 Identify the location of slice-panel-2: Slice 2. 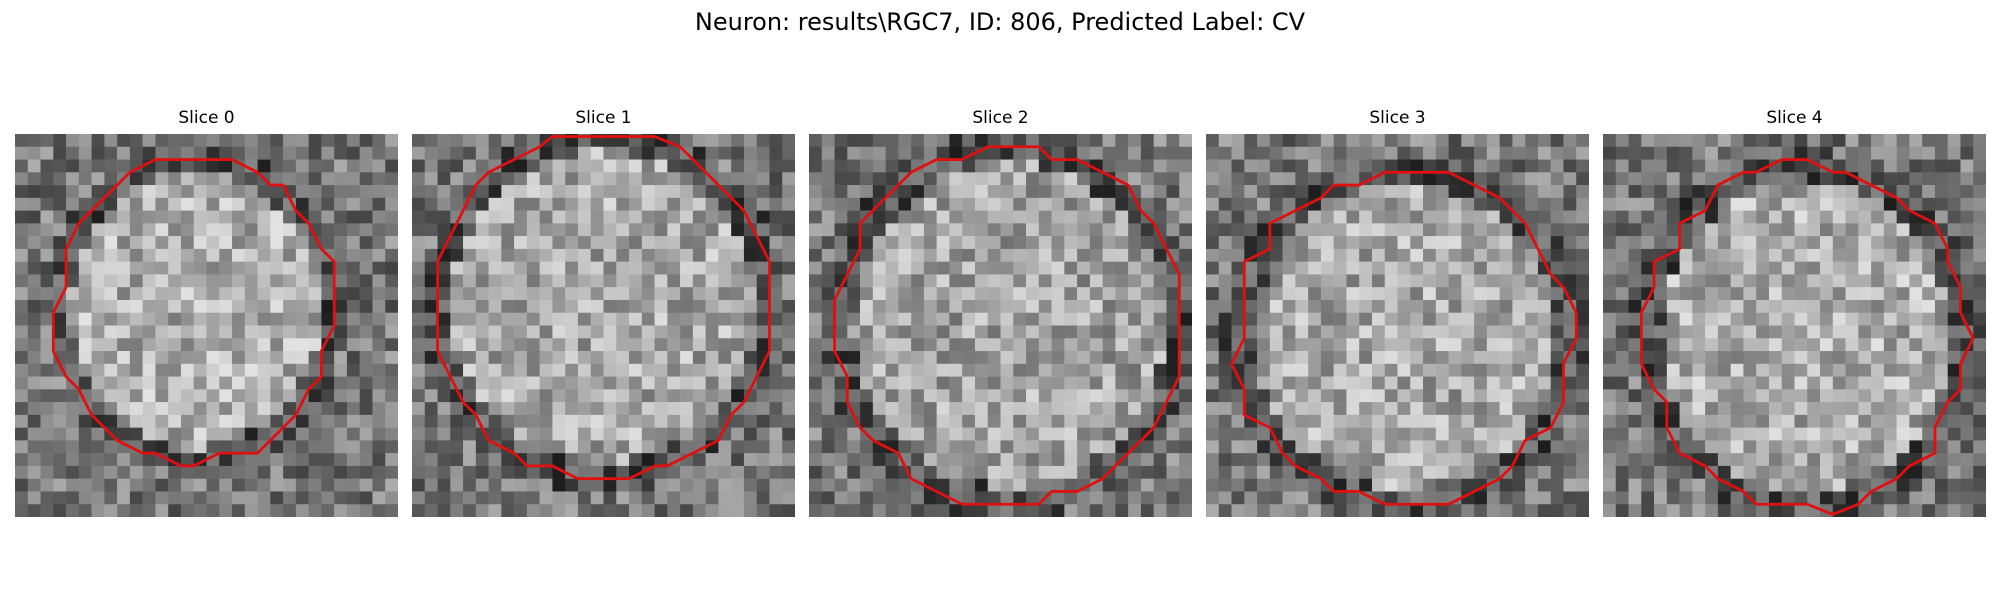
(1000, 311).